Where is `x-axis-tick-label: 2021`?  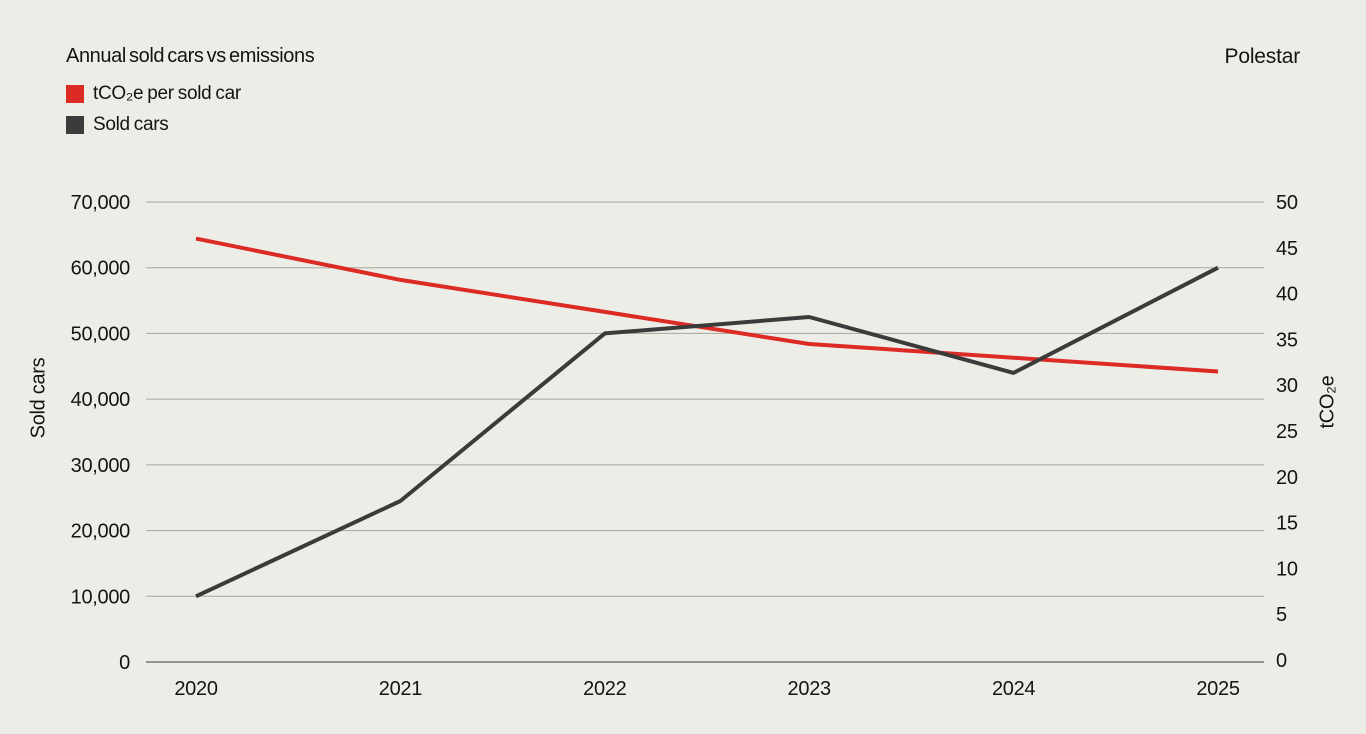
x-axis-tick-label: 2021 is located at coordinates (400, 689).